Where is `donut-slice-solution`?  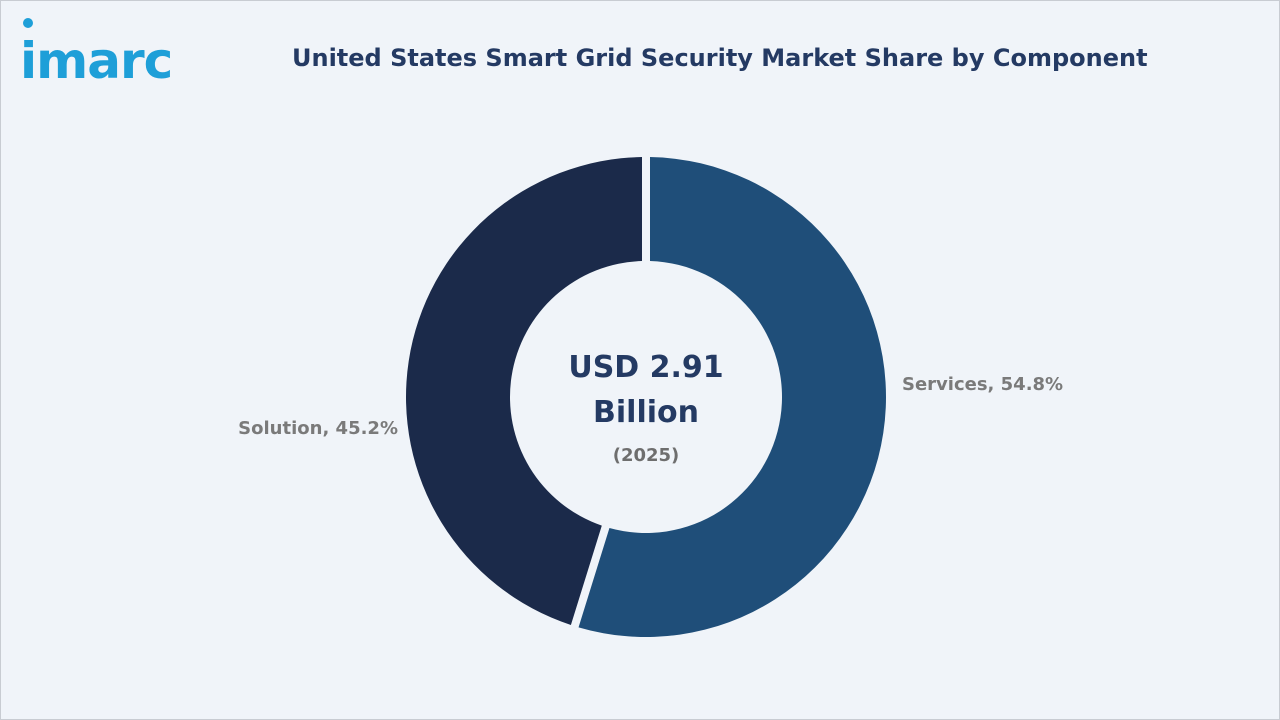 donut-slice-solution is located at coordinates (524, 391).